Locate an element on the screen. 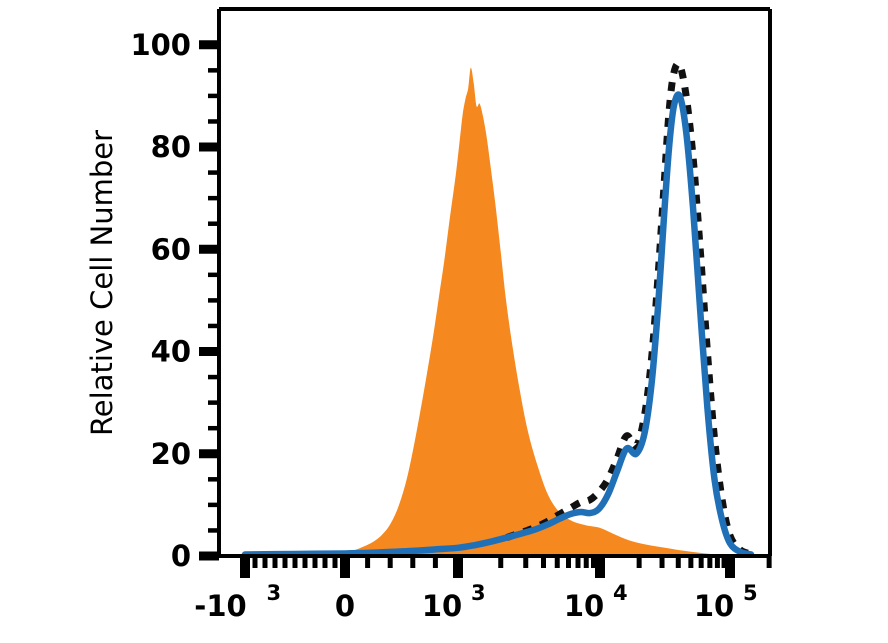  y-tick-label: 60 is located at coordinates (171, 249).